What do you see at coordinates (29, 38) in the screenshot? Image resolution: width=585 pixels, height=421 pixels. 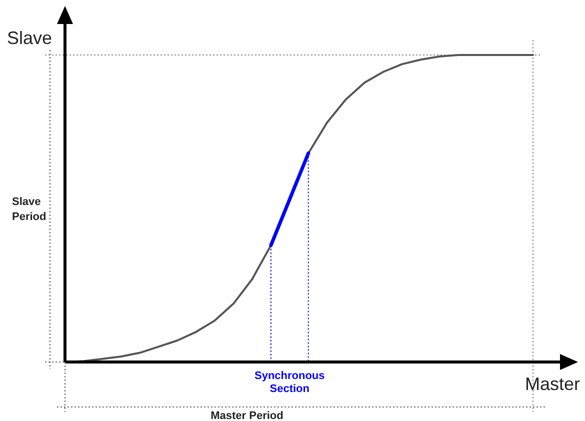 I see `y-axis-title: Slave` at bounding box center [29, 38].